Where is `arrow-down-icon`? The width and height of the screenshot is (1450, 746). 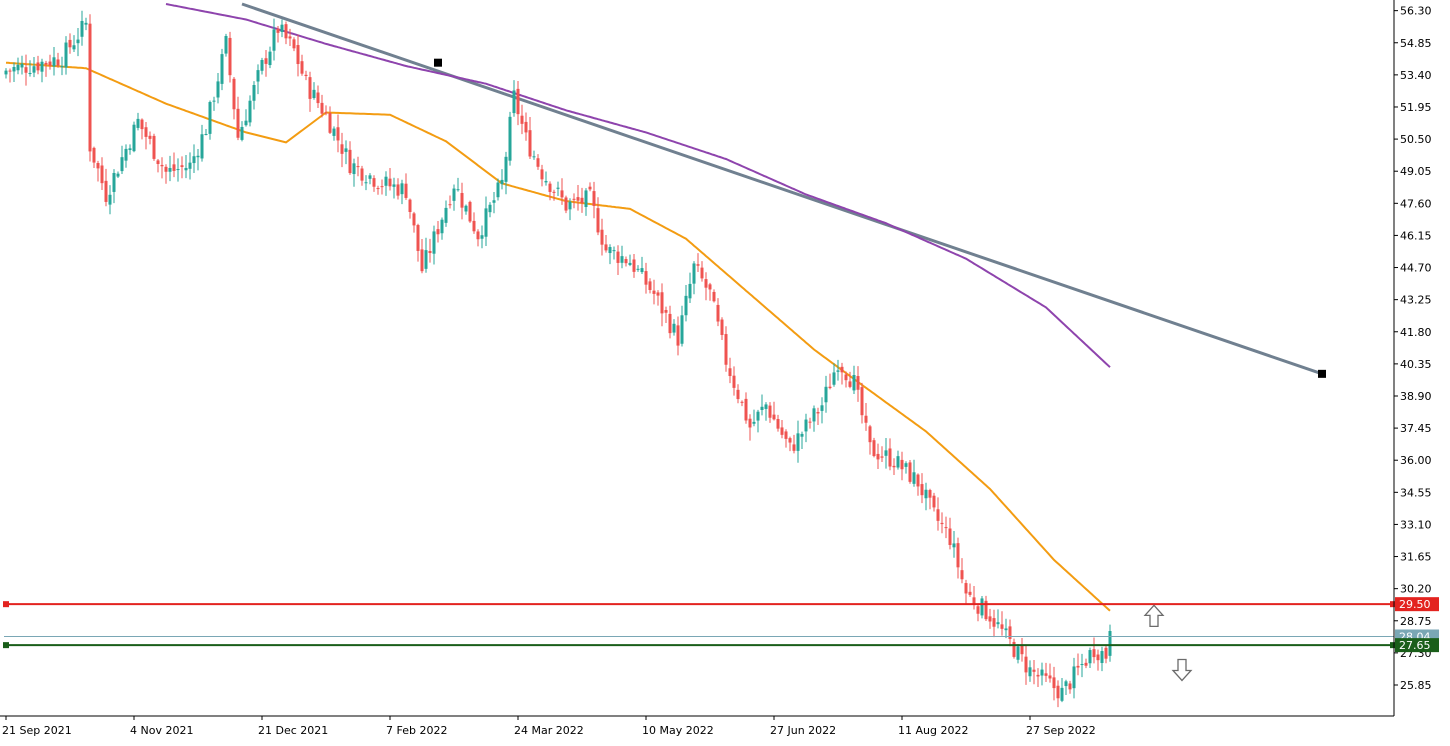 arrow-down-icon is located at coordinates (1182, 670).